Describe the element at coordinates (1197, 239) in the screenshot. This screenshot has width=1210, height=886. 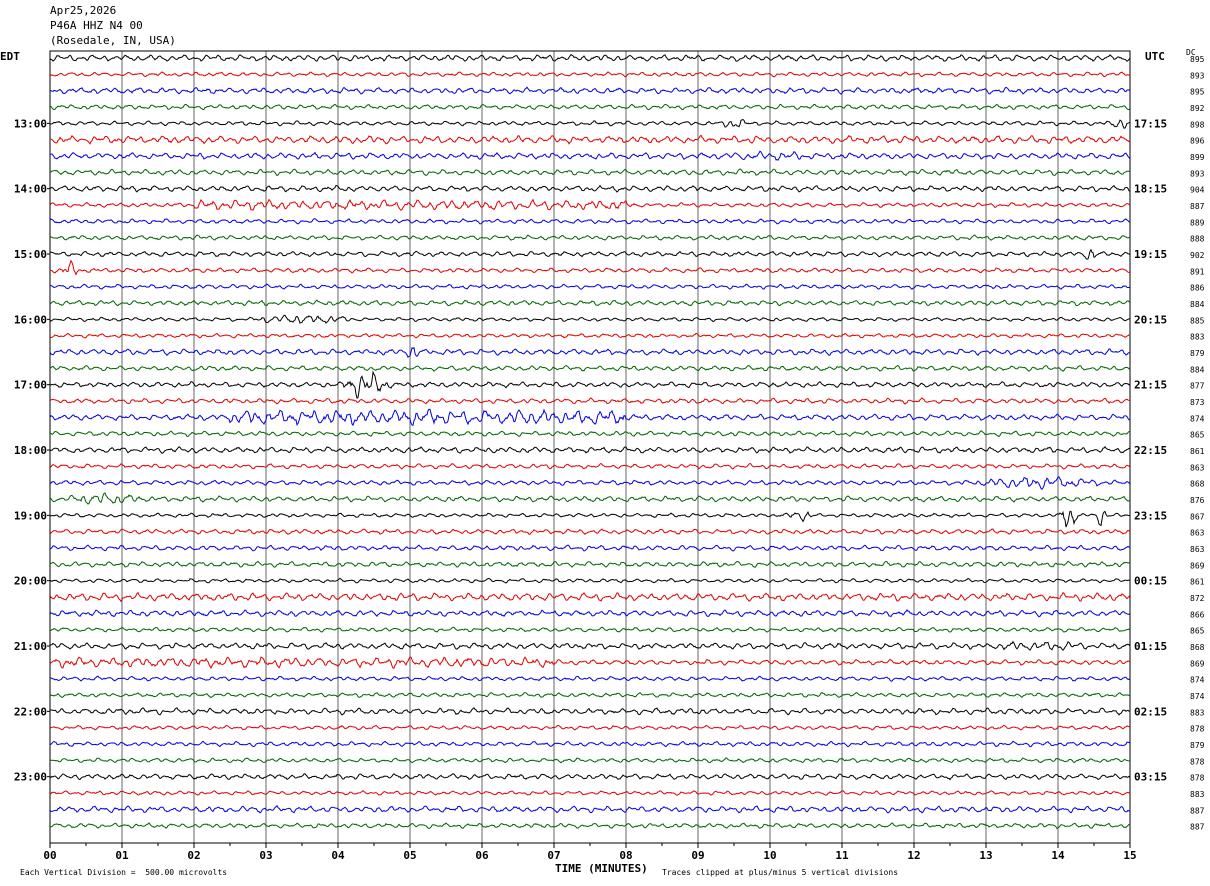
I see `dc-offset-label: 888` at that location.